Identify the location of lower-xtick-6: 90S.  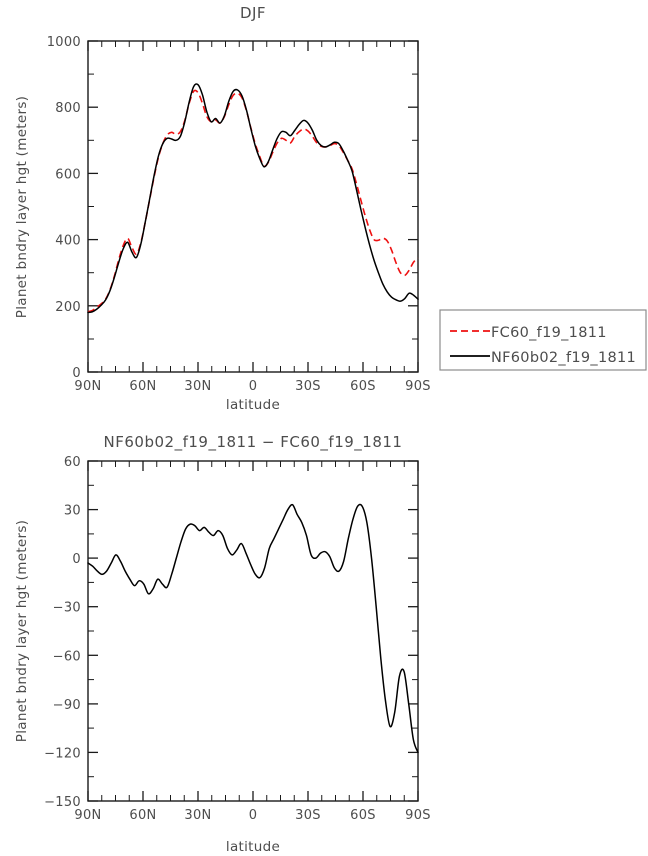
(418, 815).